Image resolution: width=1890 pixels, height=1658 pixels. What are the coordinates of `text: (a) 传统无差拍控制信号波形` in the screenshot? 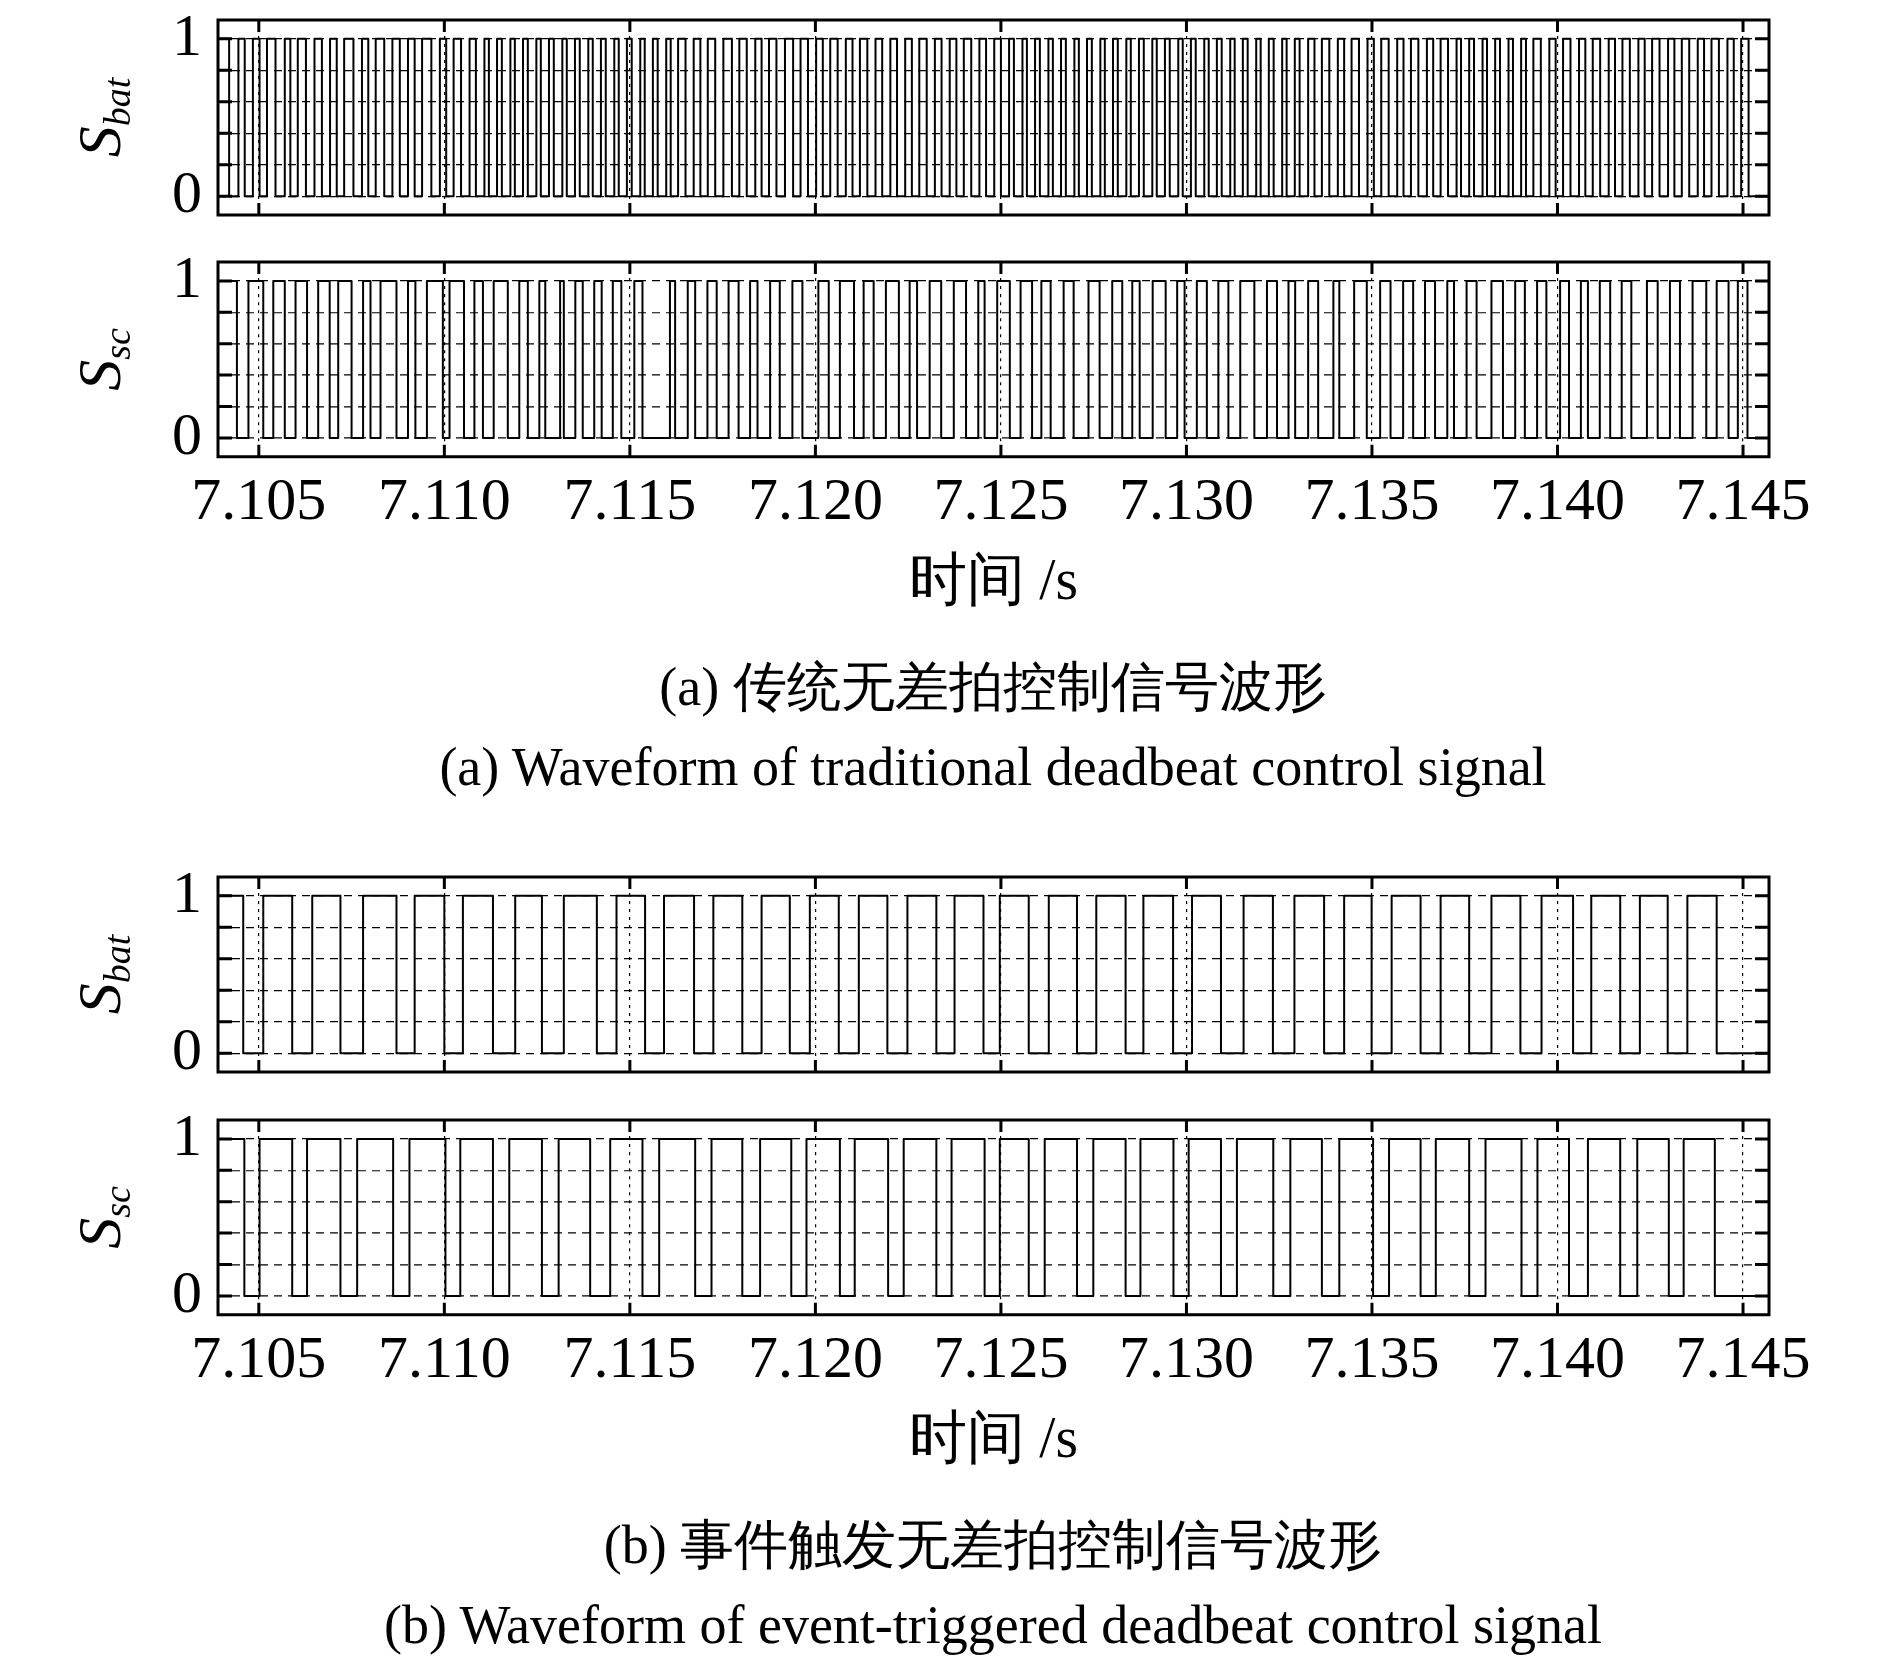 It's located at (993, 687).